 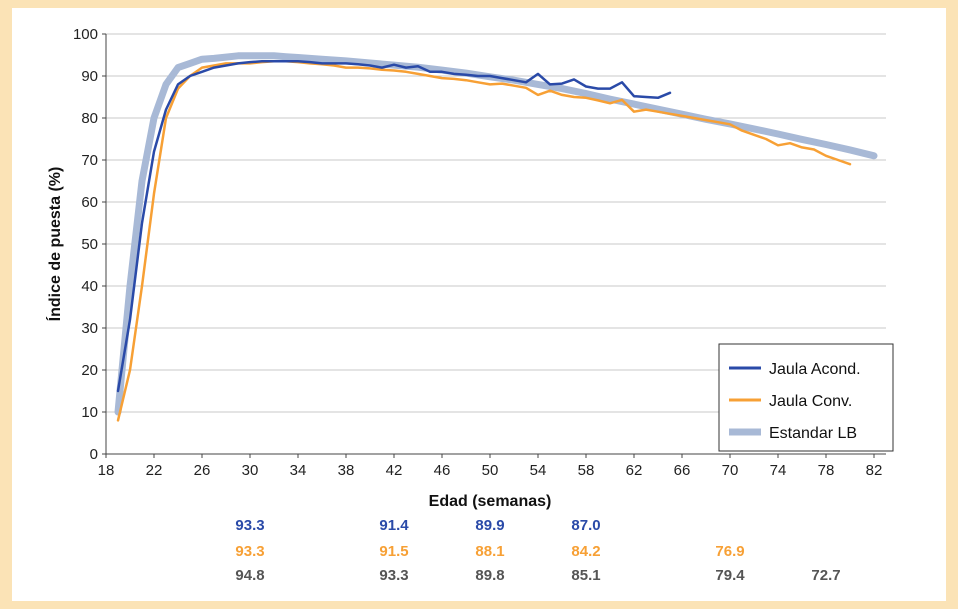 What do you see at coordinates (106, 470) in the screenshot?
I see `x-tick-label-18: 18` at bounding box center [106, 470].